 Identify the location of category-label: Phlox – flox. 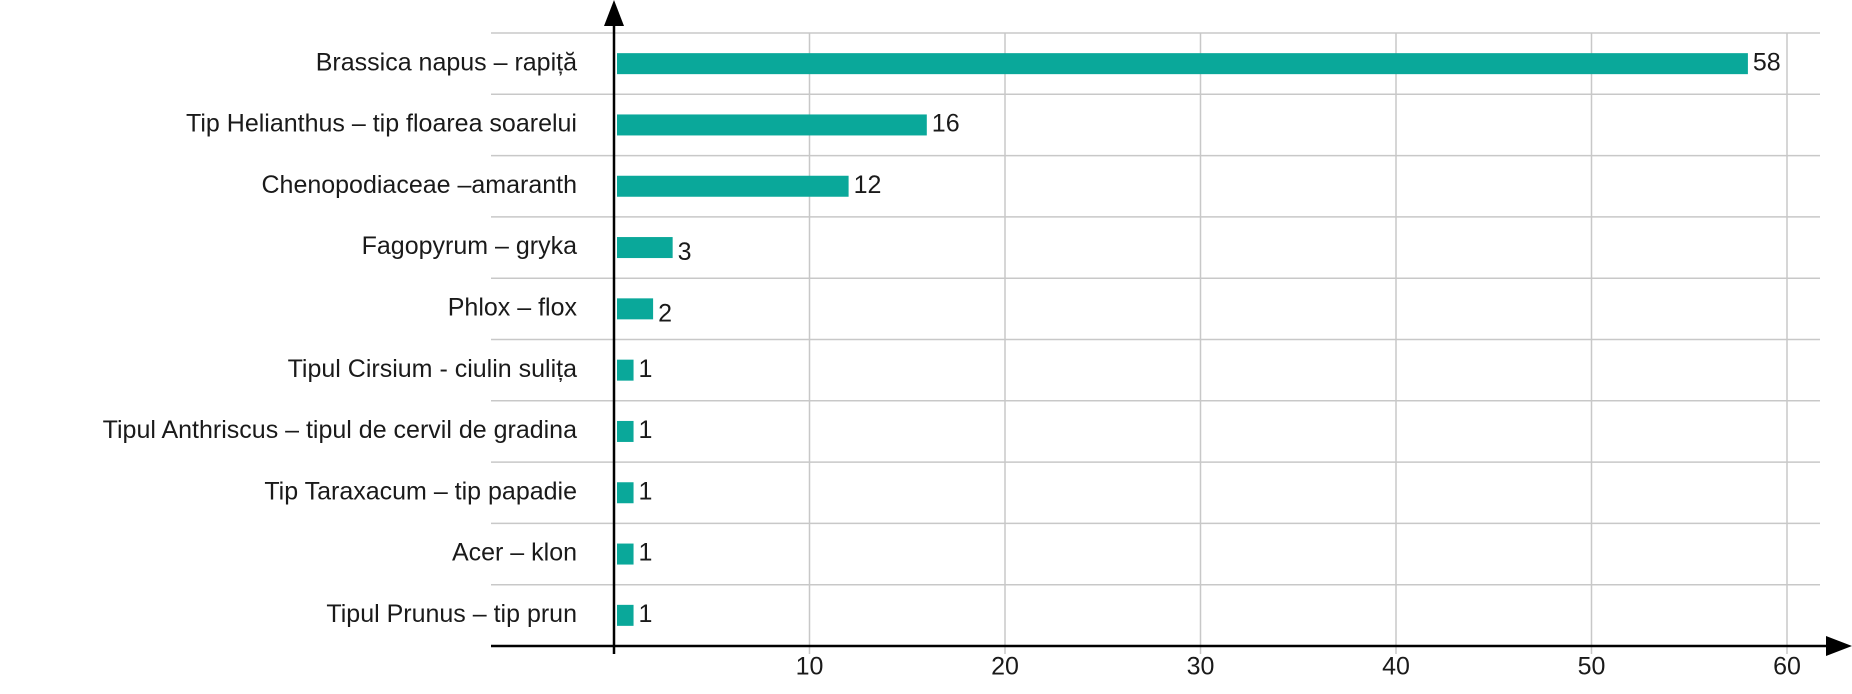
(513, 307).